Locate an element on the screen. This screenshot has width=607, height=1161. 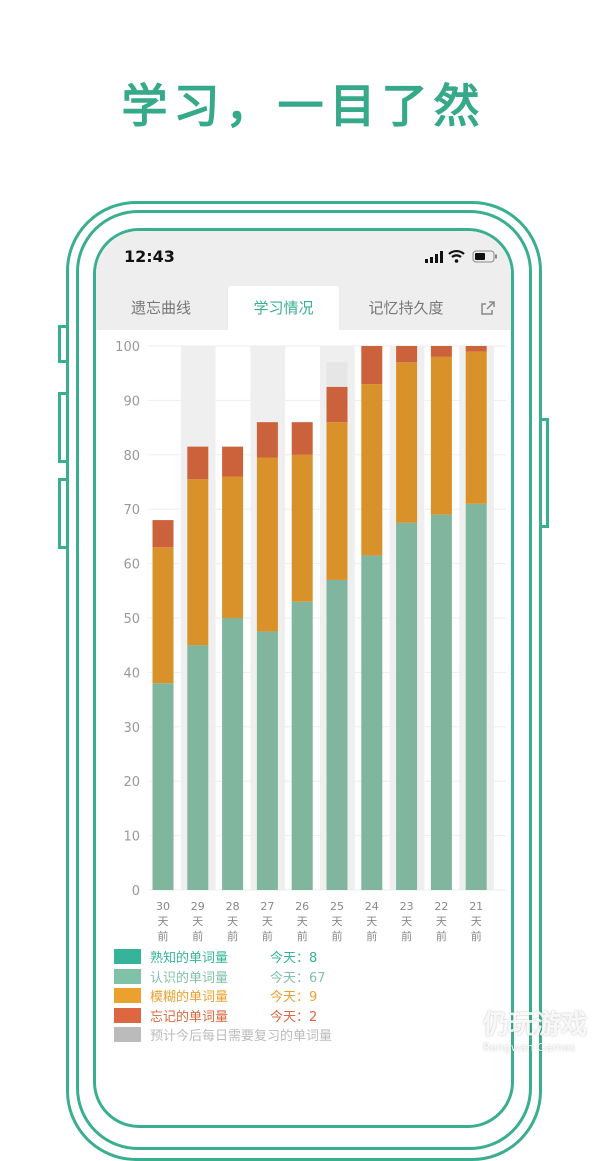
legend-label: 模糊的单词量 is located at coordinates (189, 998).